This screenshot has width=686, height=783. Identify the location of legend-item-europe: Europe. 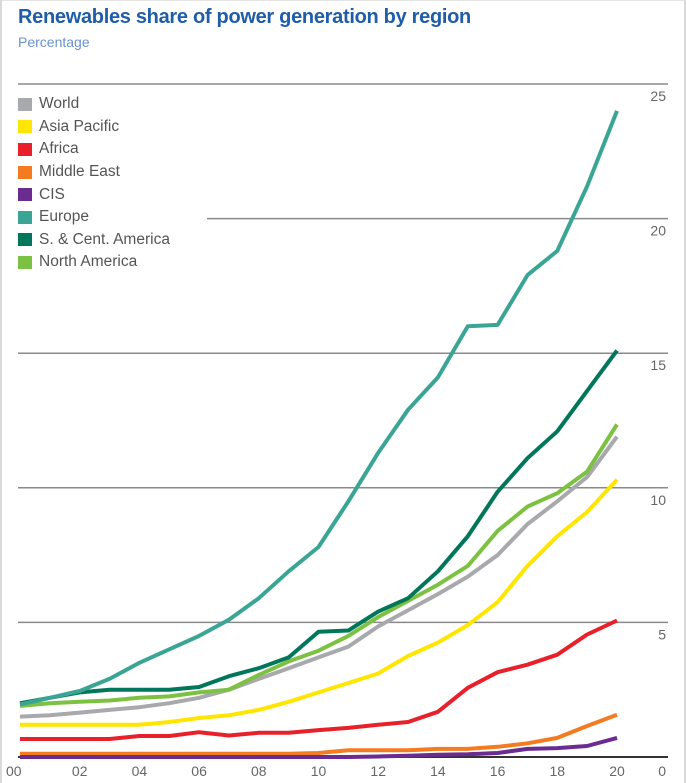
(94, 217).